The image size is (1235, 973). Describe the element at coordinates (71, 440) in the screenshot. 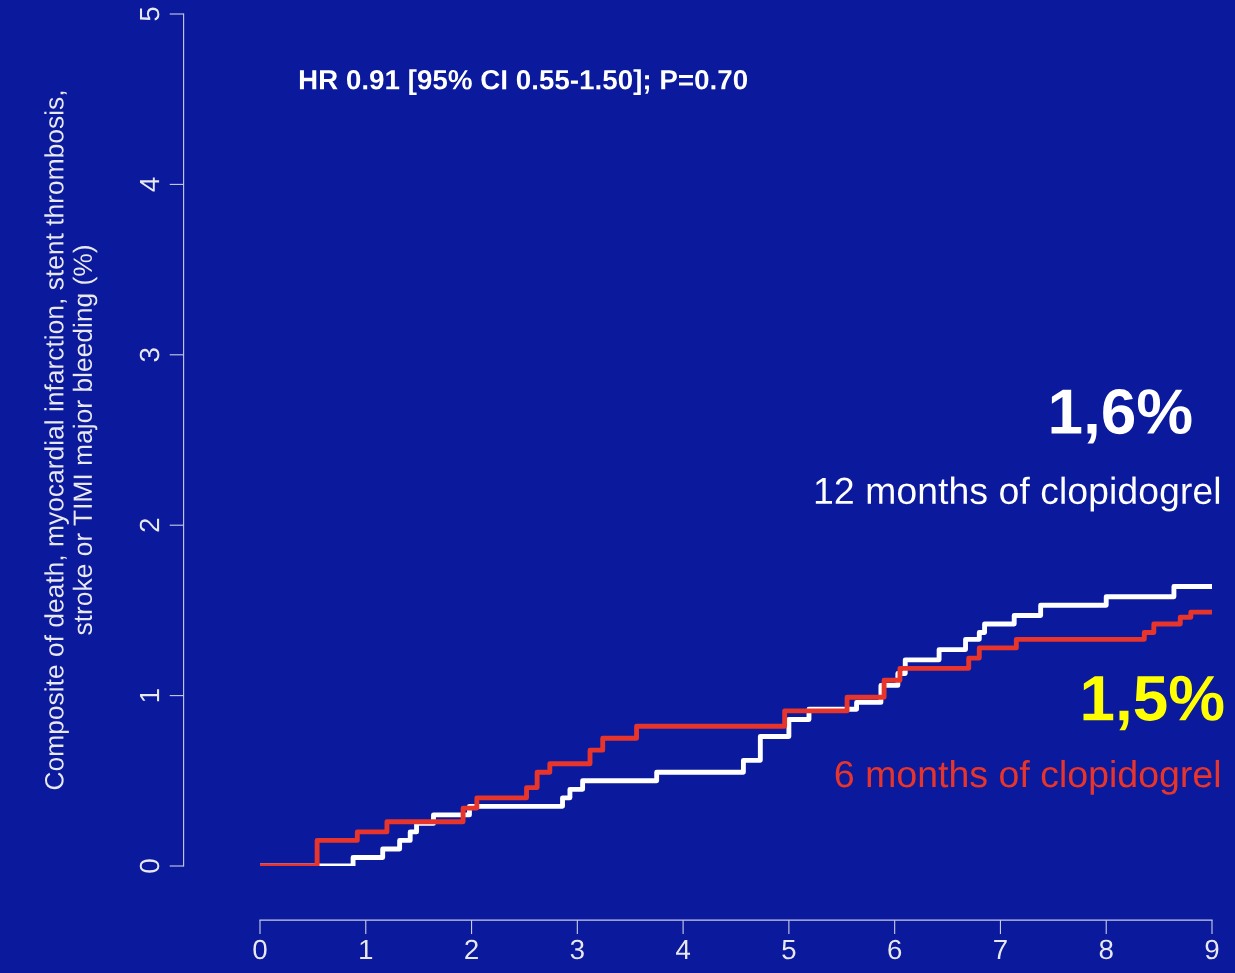

I see `y-axis-title: Composite of death, myocardial infarction, stent thrombosis, stroke or TIMI major bleeding (%)` at that location.